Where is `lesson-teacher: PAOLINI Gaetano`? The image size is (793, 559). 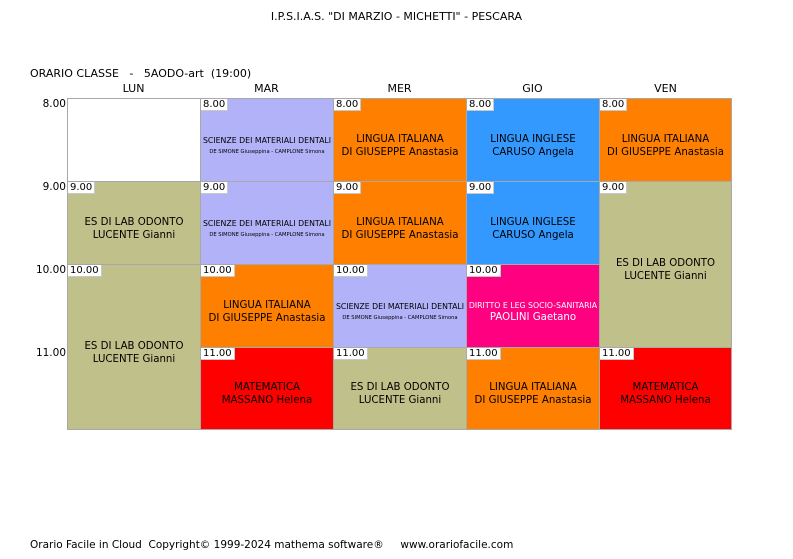
lesson-teacher: PAOLINI Gaetano is located at coordinates (533, 317).